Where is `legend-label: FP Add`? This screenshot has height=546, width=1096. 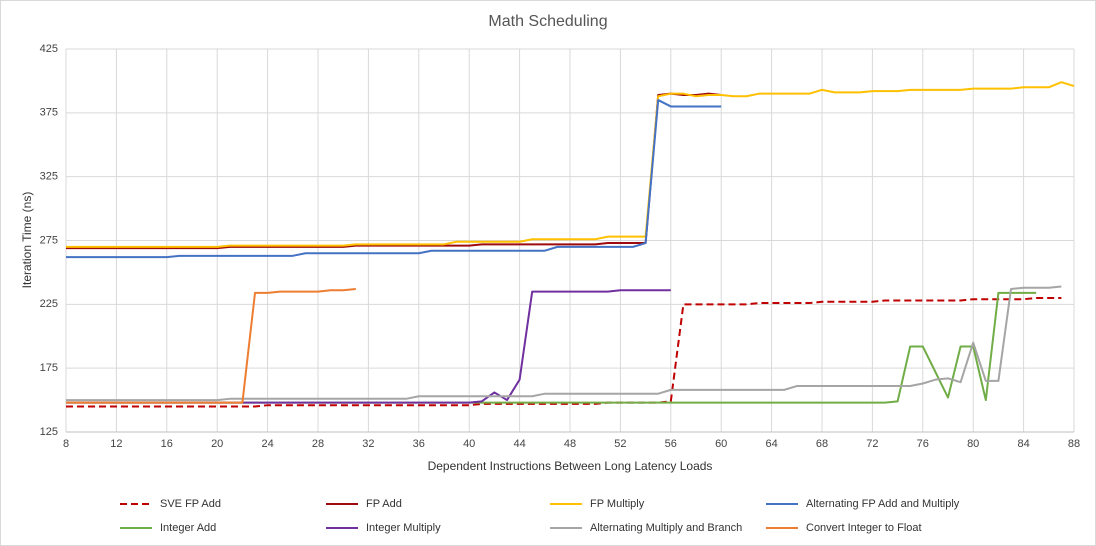 legend-label: FP Add is located at coordinates (384, 504).